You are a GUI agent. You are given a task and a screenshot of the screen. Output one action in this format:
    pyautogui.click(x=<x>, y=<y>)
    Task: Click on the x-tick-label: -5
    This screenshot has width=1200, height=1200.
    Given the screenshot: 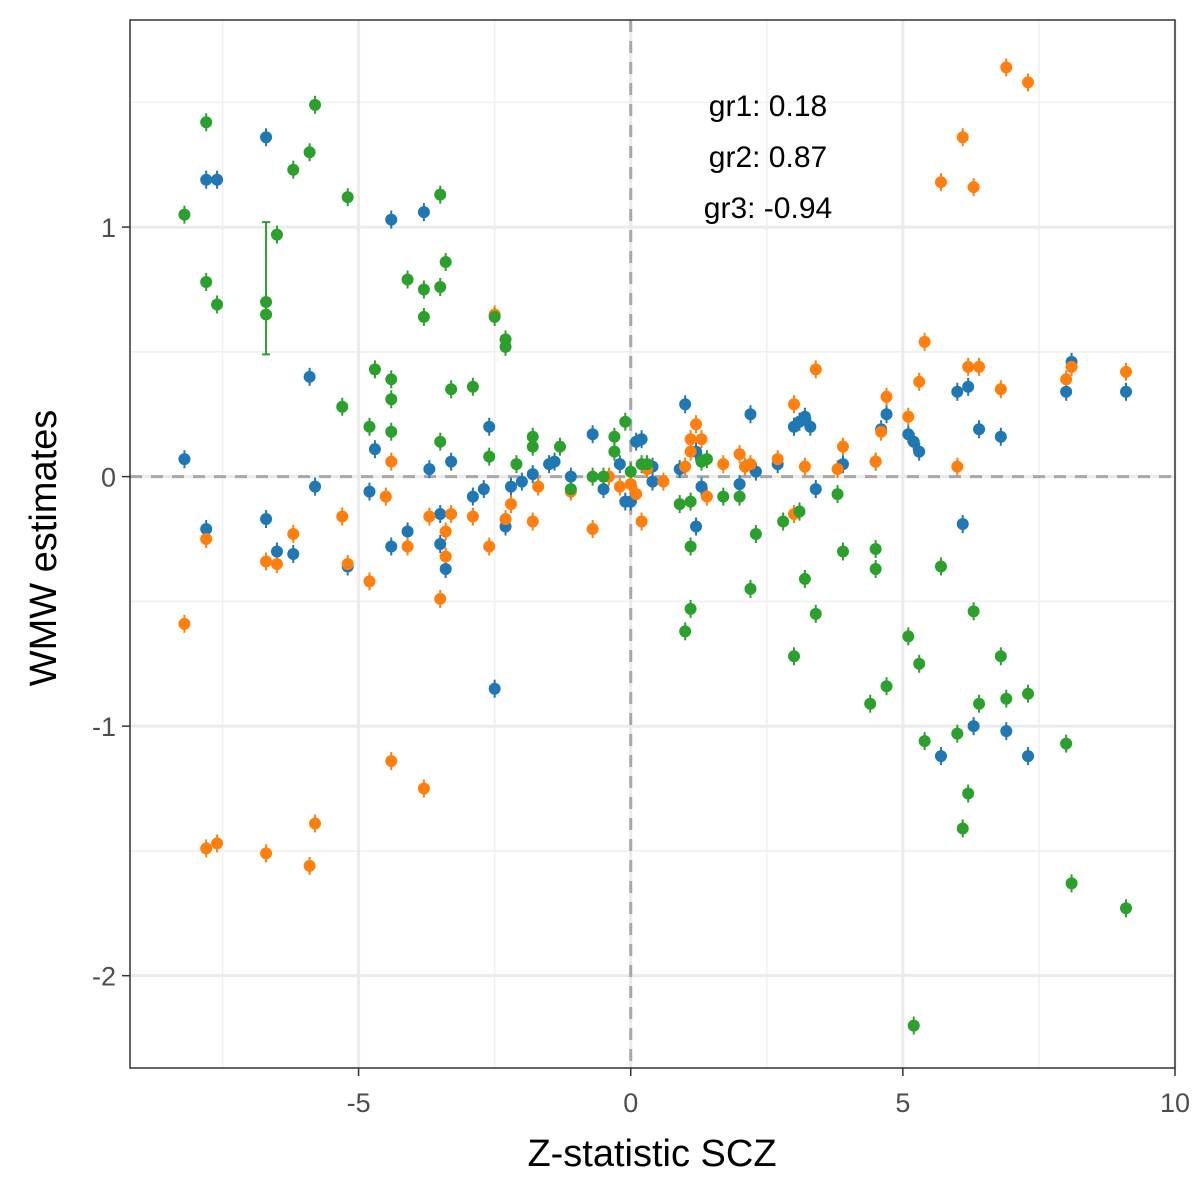 What is the action you would take?
    pyautogui.click(x=359, y=1103)
    